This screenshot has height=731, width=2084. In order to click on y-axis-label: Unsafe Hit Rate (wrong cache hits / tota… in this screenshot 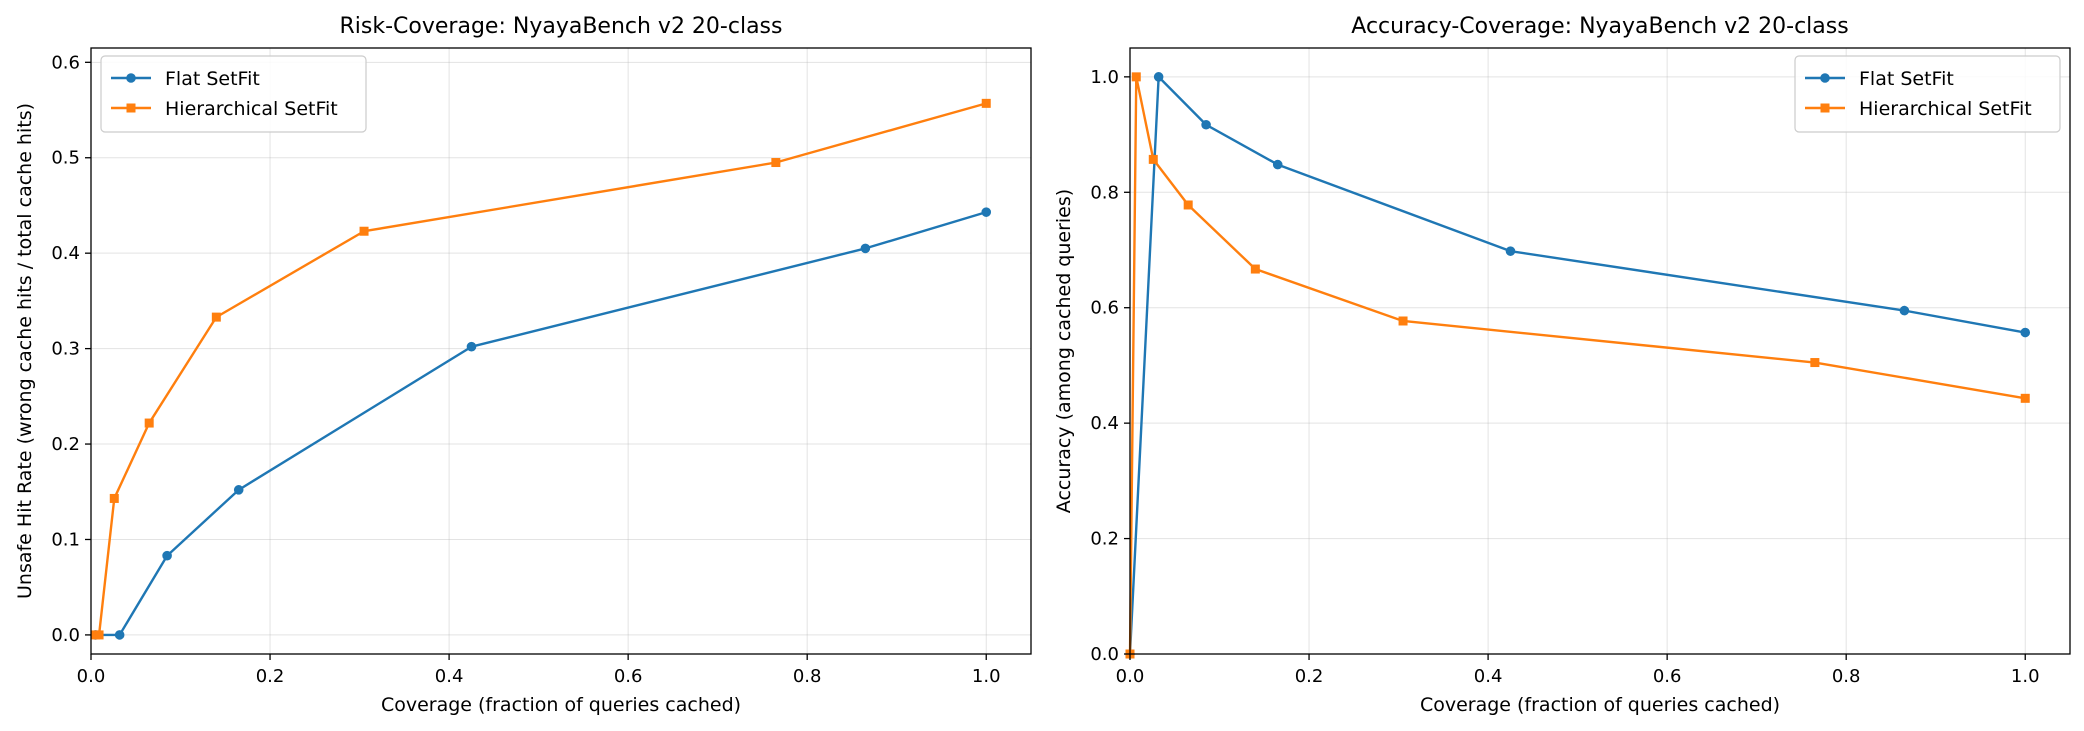, I will do `click(25, 351)`.